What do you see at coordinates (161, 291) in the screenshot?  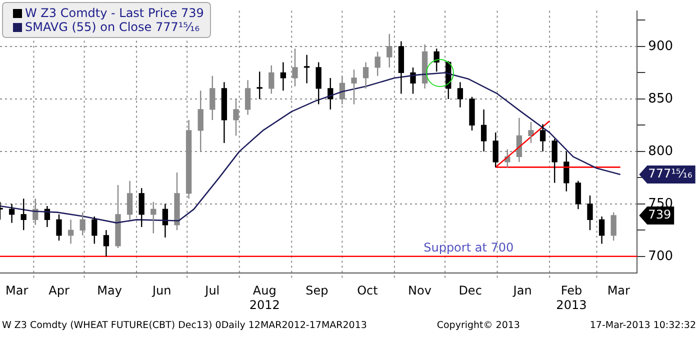 I see `x-tick-label: Jun` at bounding box center [161, 291].